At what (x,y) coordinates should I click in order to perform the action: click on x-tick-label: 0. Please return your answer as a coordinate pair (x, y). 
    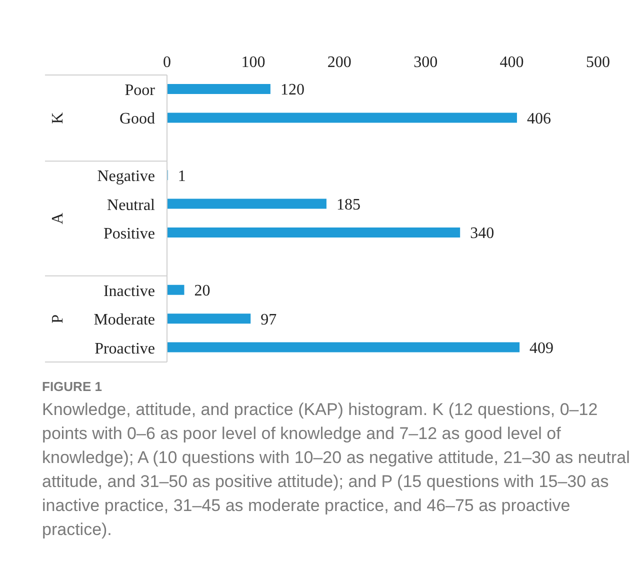
    Looking at the image, I should click on (167, 62).